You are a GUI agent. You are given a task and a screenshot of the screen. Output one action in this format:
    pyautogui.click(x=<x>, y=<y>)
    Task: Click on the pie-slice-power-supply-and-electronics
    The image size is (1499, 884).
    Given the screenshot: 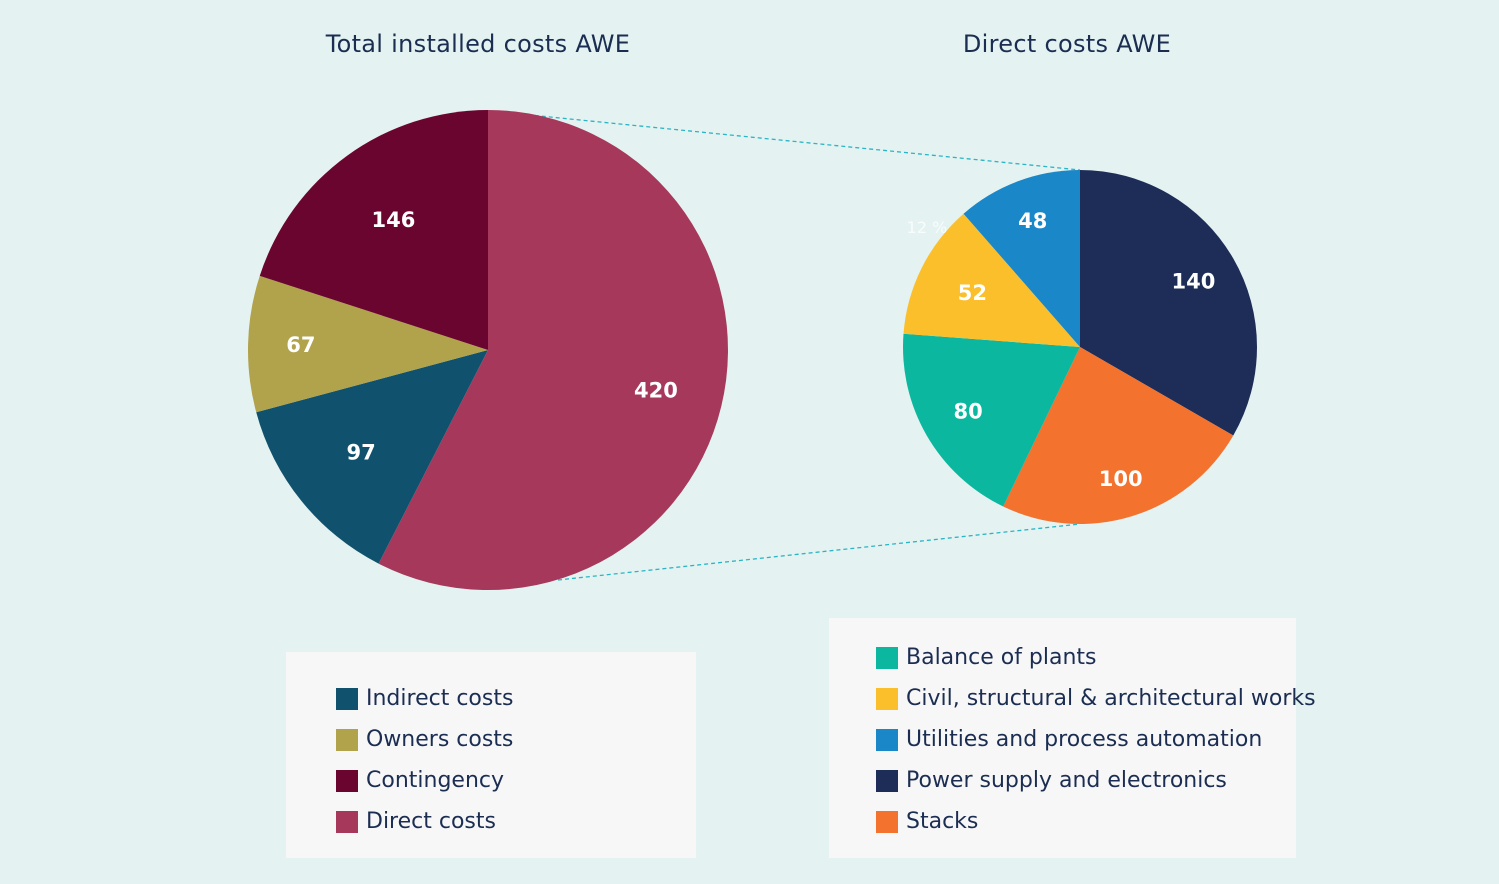 What is the action you would take?
    pyautogui.click(x=1169, y=303)
    